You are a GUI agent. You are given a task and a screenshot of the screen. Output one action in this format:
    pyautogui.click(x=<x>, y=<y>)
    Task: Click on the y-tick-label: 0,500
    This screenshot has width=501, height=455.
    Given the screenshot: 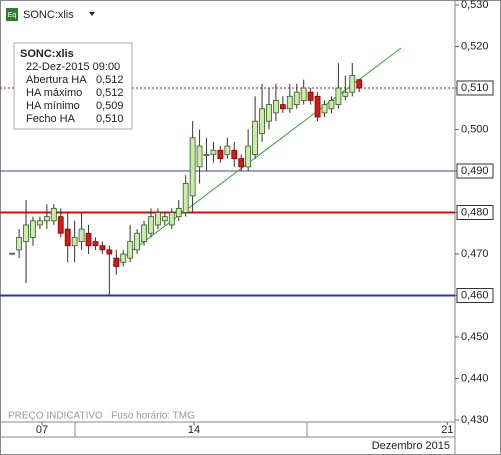 What is the action you would take?
    pyautogui.click(x=475, y=129)
    